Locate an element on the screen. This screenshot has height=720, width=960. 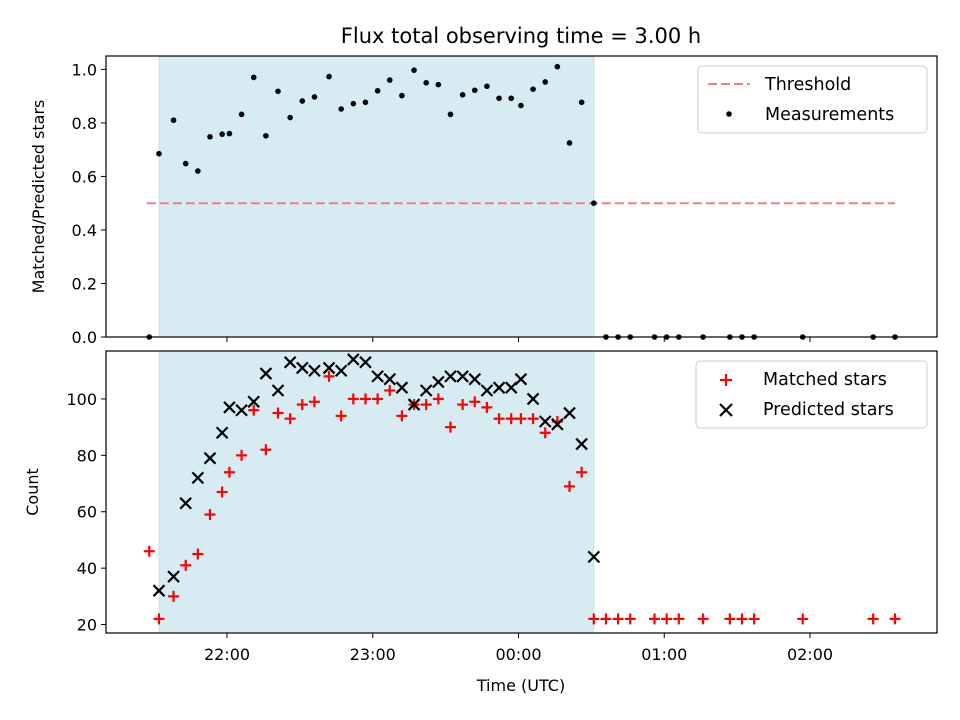
top-y-tick-label: 0.6 is located at coordinates (84, 176).